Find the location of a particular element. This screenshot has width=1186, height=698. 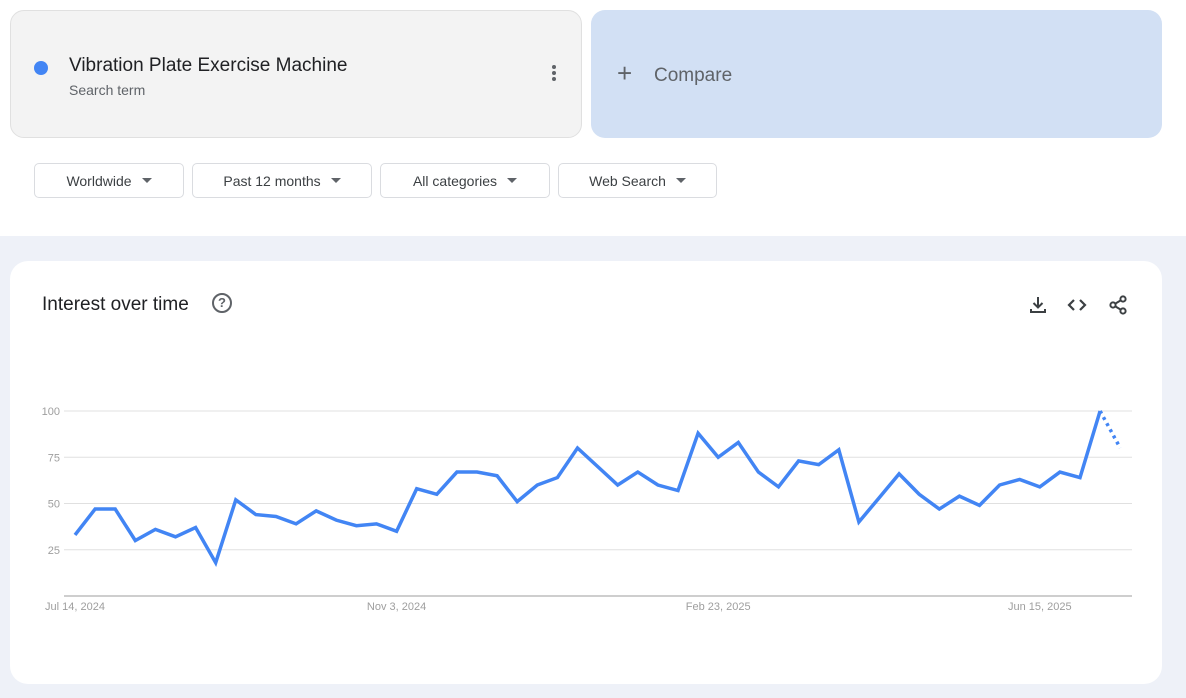

y-tick-label: 75 is located at coordinates (54, 458).